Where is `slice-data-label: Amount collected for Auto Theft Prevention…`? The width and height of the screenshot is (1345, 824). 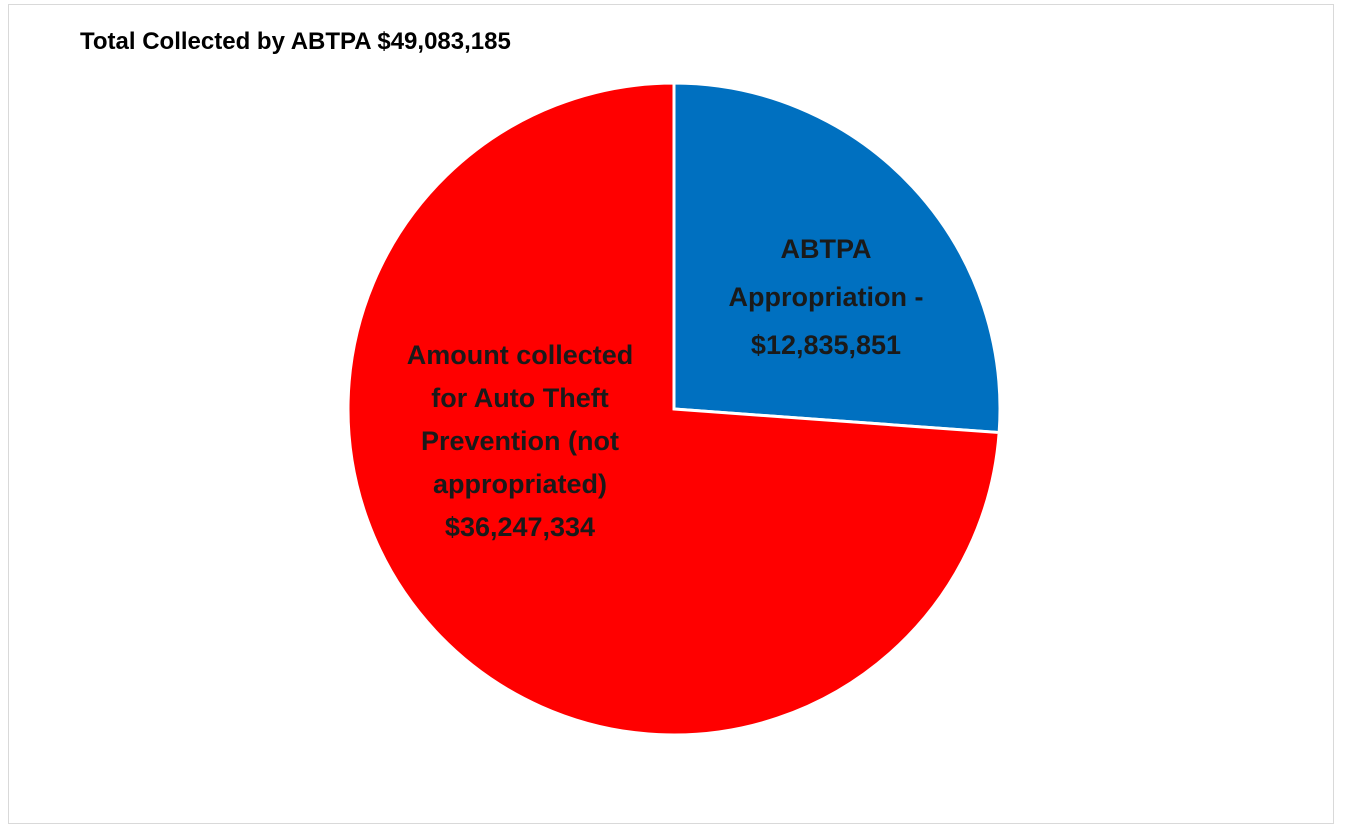
slice-data-label: Amount collected for Auto Theft Prevention… is located at coordinates (520, 441).